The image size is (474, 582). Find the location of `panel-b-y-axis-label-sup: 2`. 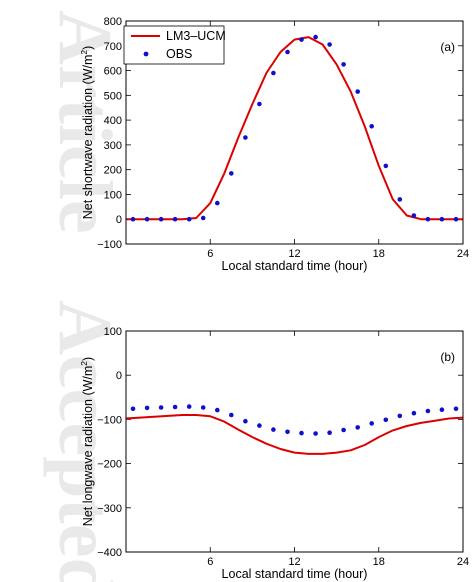

panel-b-y-axis-label-sup: 2 is located at coordinates (84, 363).